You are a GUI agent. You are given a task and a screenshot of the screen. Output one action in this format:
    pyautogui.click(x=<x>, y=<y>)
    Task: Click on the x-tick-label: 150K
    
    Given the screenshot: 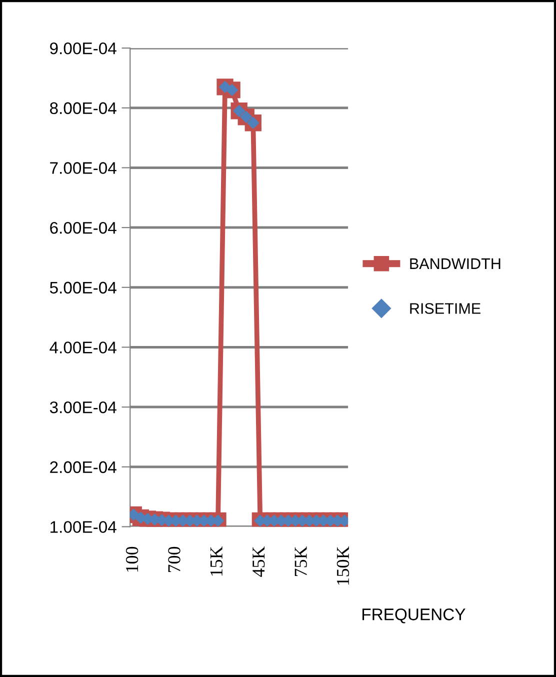 What is the action you would take?
    pyautogui.click(x=343, y=565)
    